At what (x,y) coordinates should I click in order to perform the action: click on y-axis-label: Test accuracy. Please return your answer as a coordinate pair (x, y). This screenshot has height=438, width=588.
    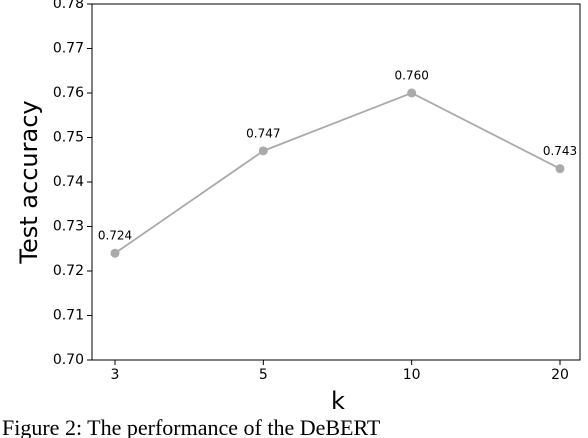
    Looking at the image, I should click on (29, 182).